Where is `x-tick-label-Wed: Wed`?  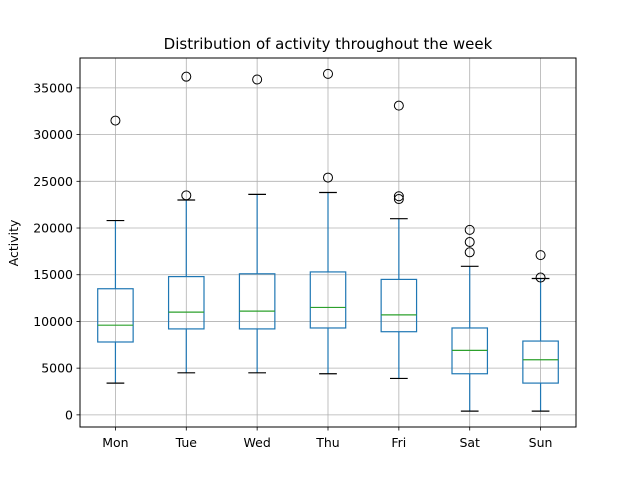
x-tick-label-Wed: Wed is located at coordinates (257, 442).